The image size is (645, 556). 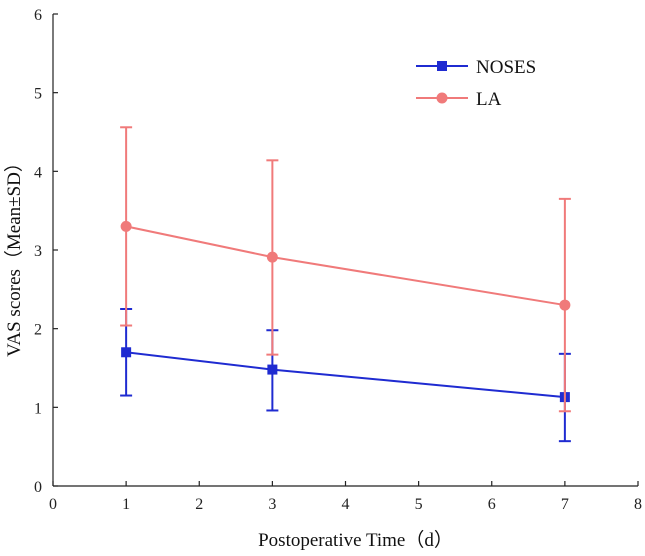 What do you see at coordinates (565, 504) in the screenshot?
I see `x-tick-label: 7` at bounding box center [565, 504].